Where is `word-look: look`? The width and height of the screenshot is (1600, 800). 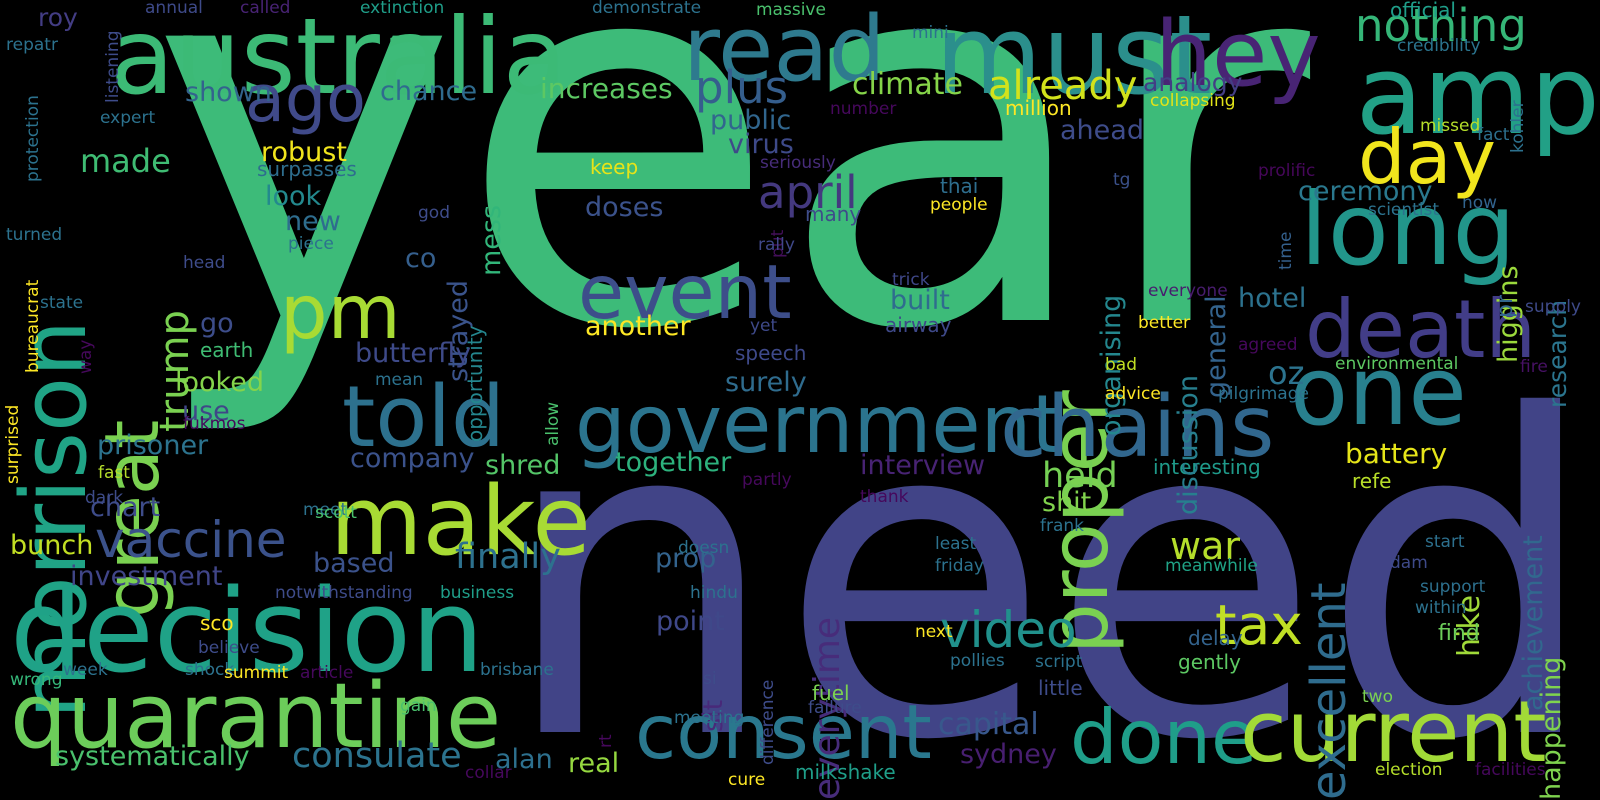 word-look: look is located at coordinates (293, 196).